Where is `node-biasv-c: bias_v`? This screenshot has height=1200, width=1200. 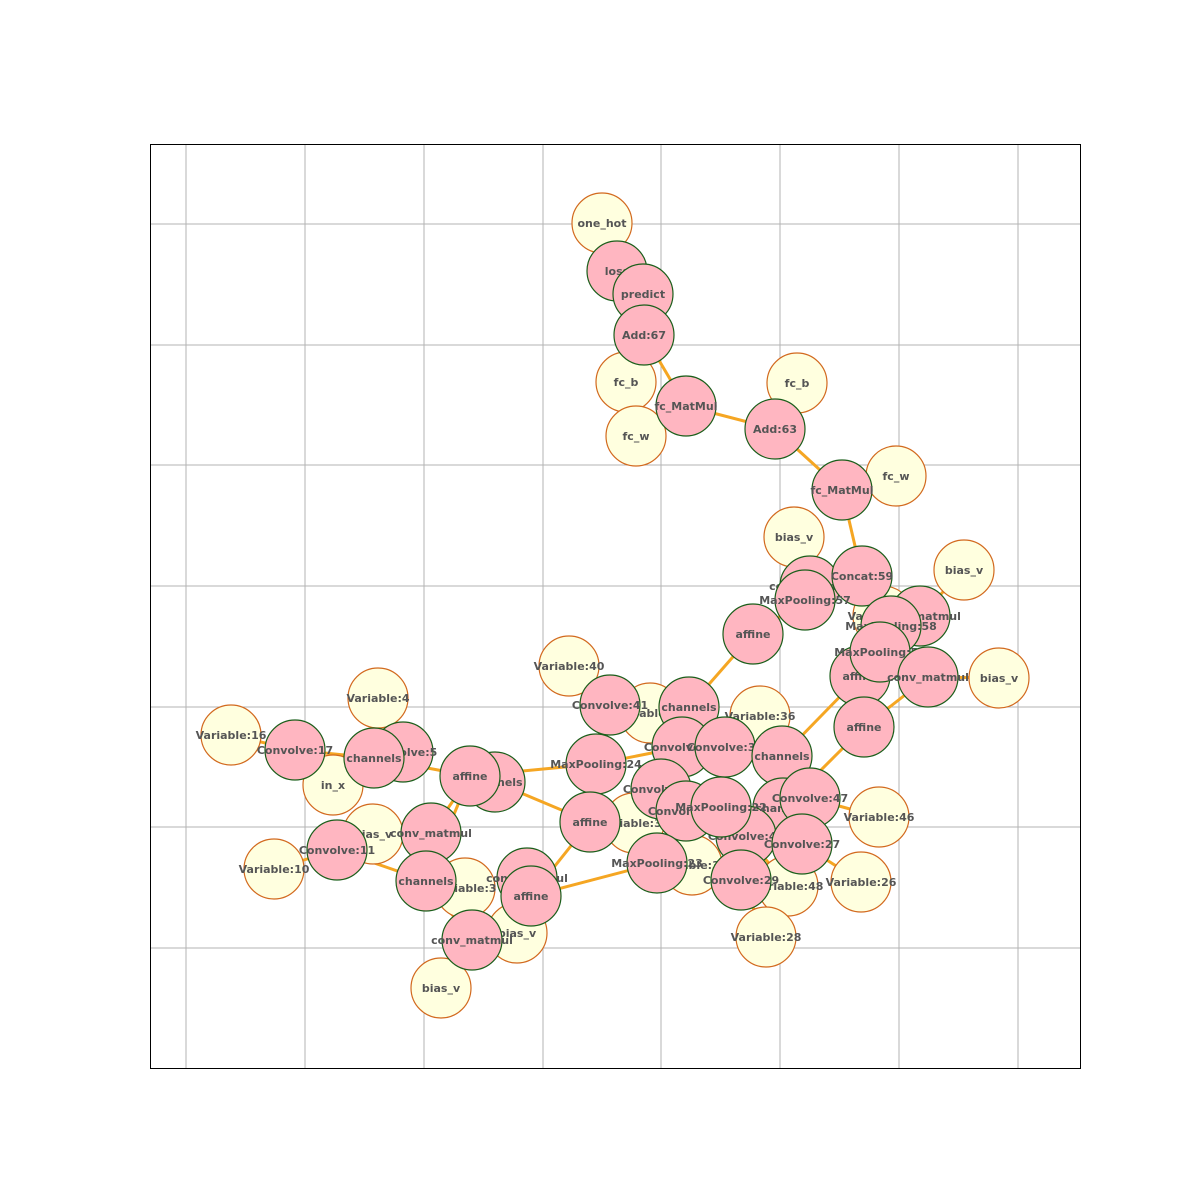
node-biasv-c: bias_v is located at coordinates (999, 678).